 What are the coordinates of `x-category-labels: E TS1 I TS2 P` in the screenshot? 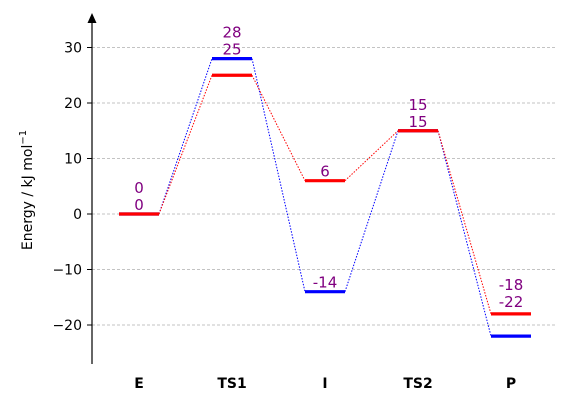 It's located at (325, 384).